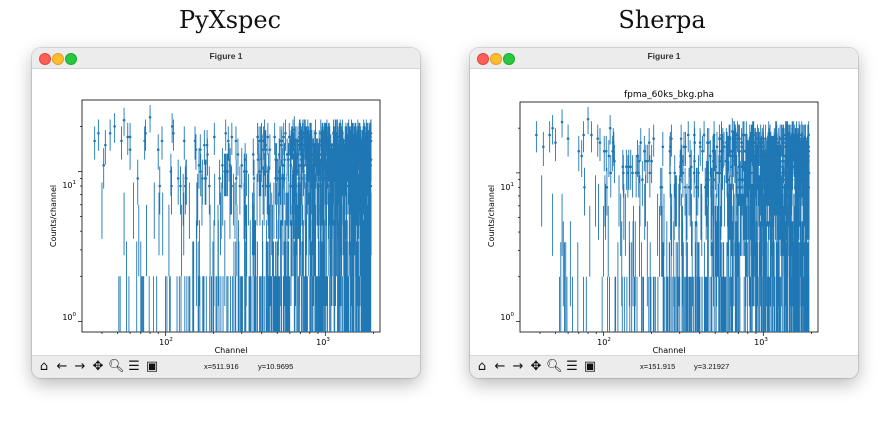  I want to click on caption-pyxspec: PyXspec, so click(230, 20).